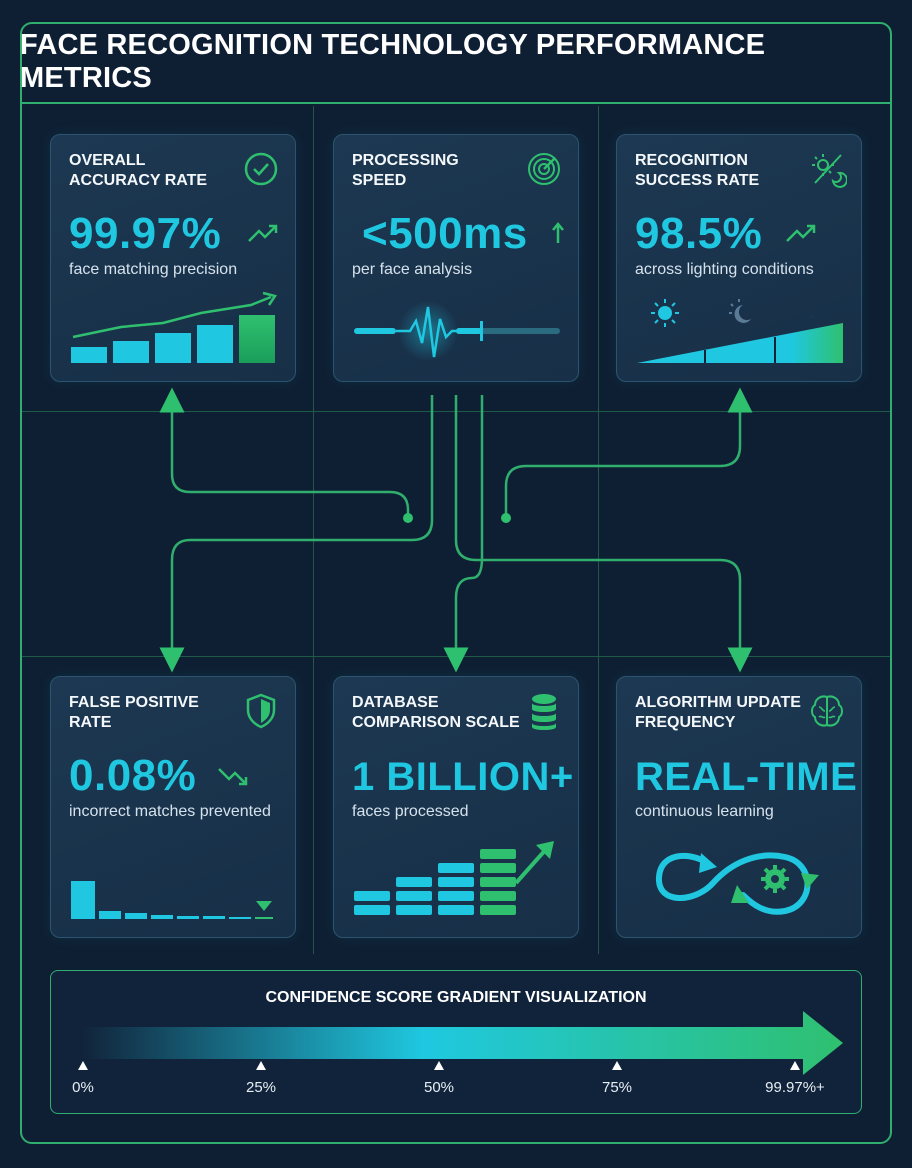 The image size is (912, 1168). Describe the element at coordinates (437, 171) in the screenshot. I see `card-speed-title: PROCESSING SPEED` at that location.